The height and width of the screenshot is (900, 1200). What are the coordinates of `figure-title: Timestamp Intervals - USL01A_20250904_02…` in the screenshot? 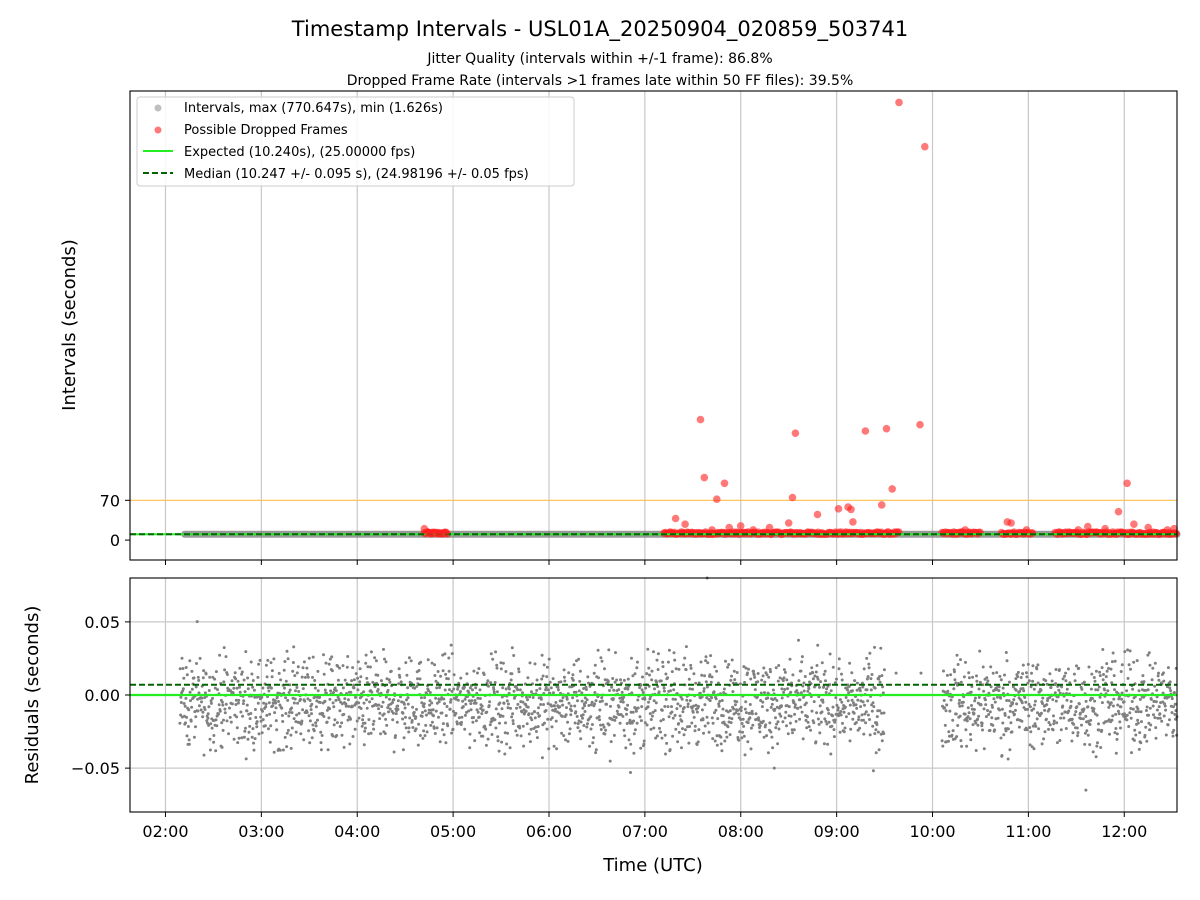 It's located at (599, 29).